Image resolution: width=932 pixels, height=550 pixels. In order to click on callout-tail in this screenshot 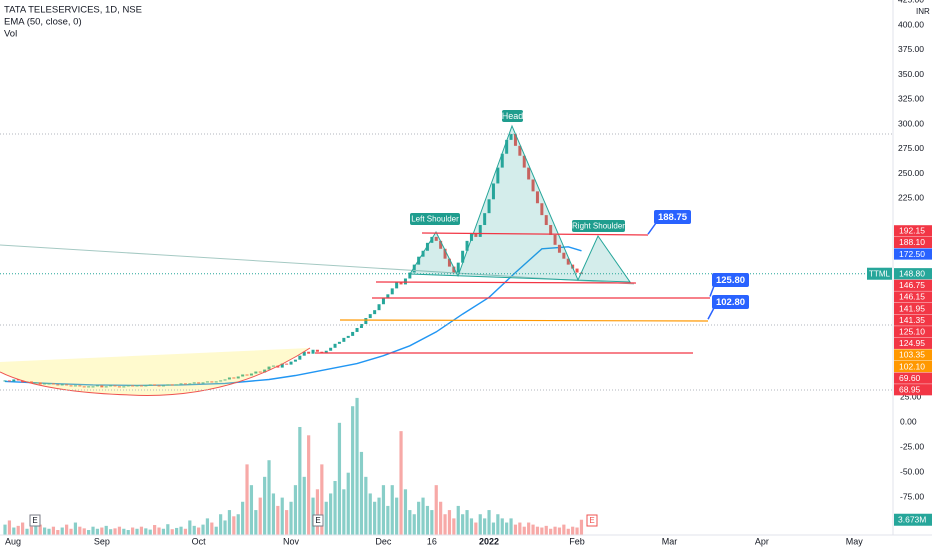, I will do `click(712, 291)`.